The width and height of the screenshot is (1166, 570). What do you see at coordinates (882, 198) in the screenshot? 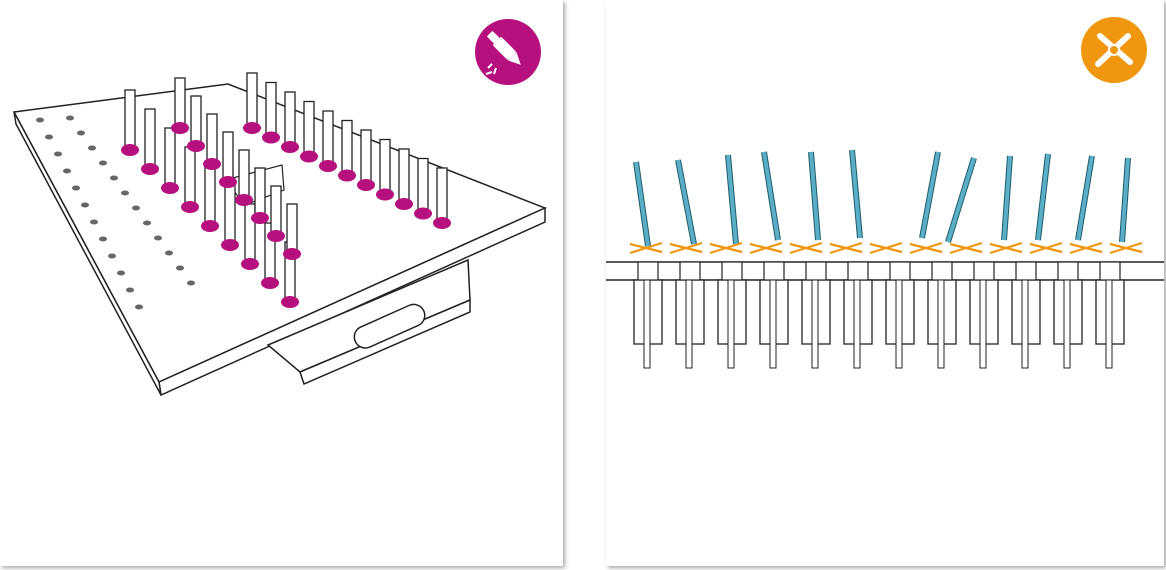
I see `cut-pins-group` at bounding box center [882, 198].